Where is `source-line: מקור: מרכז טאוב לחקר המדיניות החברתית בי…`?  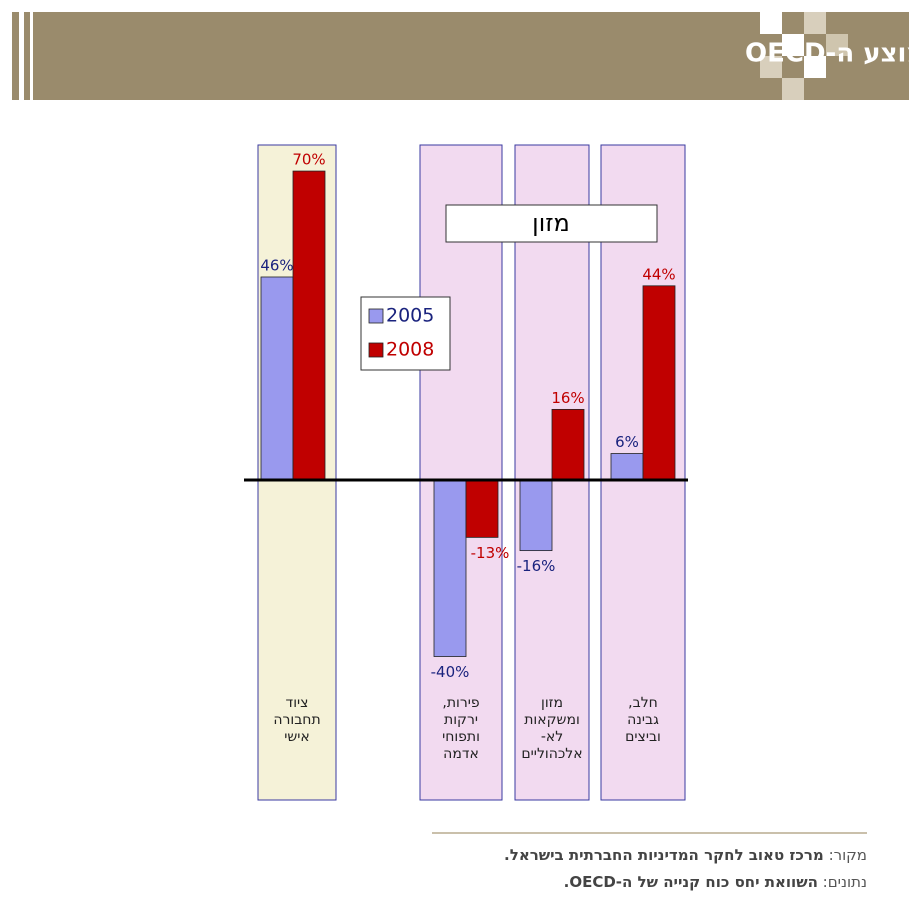 source-line: מקור: מרכז טאוב לחקר המדיניות החברתית בי… is located at coordinates (685, 855).